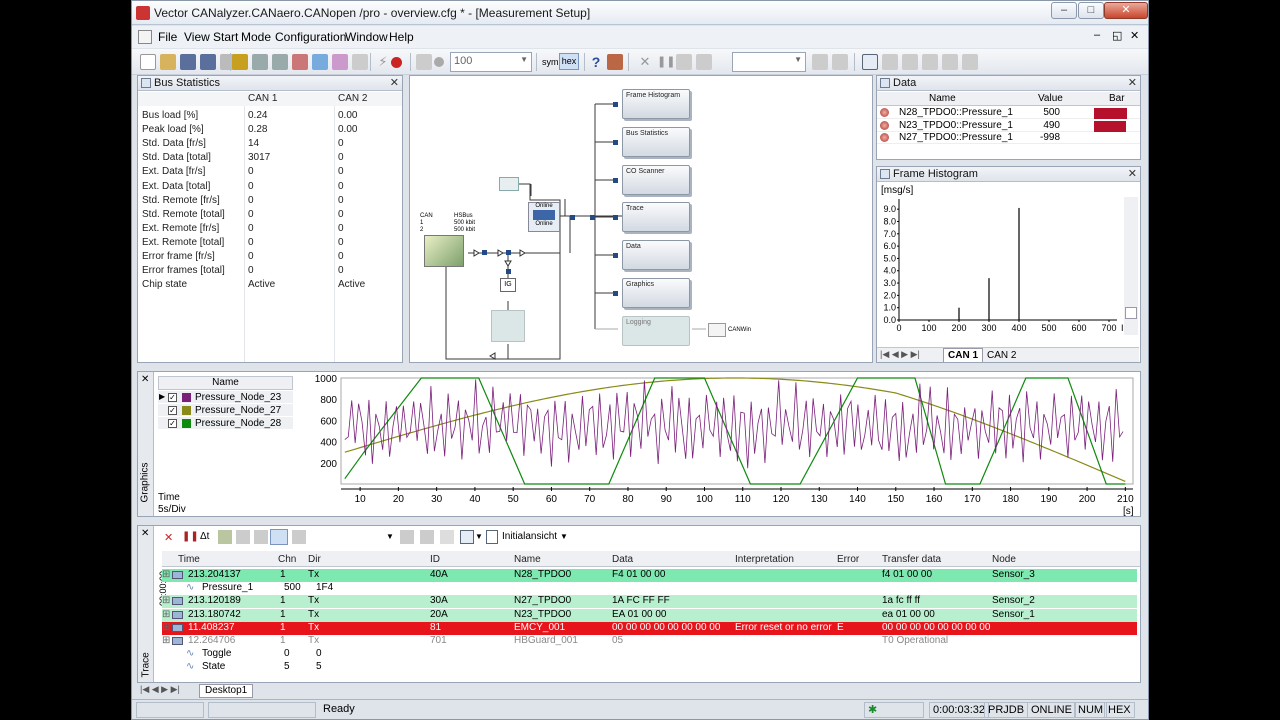 This screenshot has height=720, width=1280. Describe the element at coordinates (427, 537) in the screenshot. I see `trace-find-next-icon` at that location.